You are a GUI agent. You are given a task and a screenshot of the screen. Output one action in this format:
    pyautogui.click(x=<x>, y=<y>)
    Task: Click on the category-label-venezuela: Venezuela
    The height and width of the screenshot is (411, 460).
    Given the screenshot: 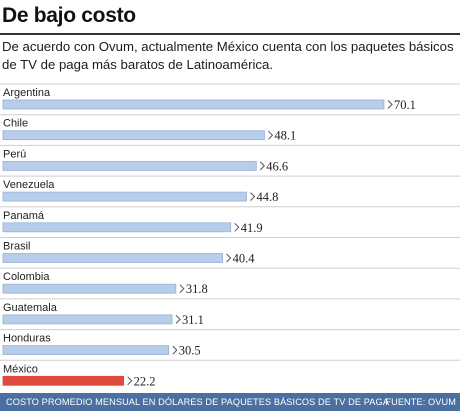 What is the action you would take?
    pyautogui.click(x=29, y=185)
    